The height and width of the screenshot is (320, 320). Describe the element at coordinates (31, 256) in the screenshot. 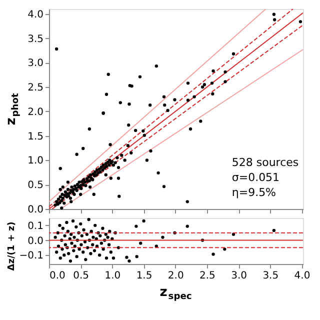

I see `y-tick-label: −0.1` at that location.